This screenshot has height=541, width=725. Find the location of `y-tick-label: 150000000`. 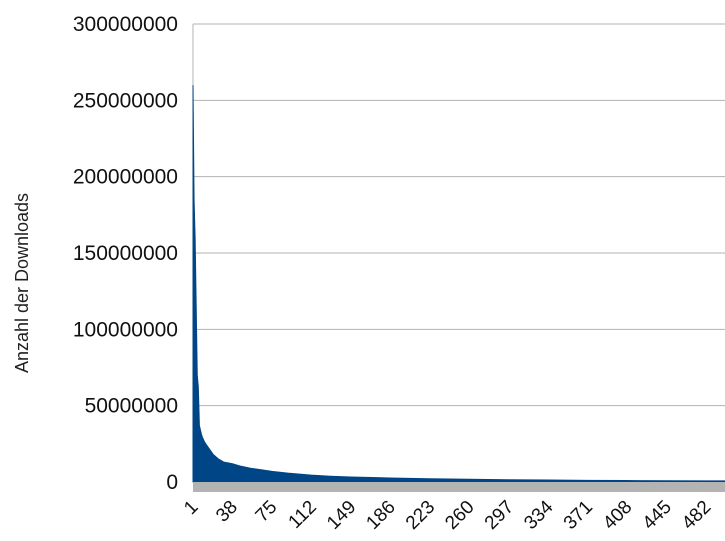

y-tick-label: 150000000 is located at coordinates (125, 253).